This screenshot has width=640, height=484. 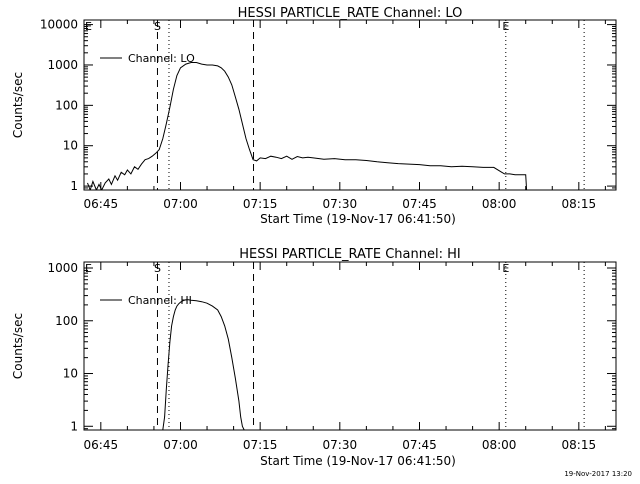 What do you see at coordinates (180, 204) in the screenshot?
I see `chart1-x-tick-label: 07:00` at bounding box center [180, 204].